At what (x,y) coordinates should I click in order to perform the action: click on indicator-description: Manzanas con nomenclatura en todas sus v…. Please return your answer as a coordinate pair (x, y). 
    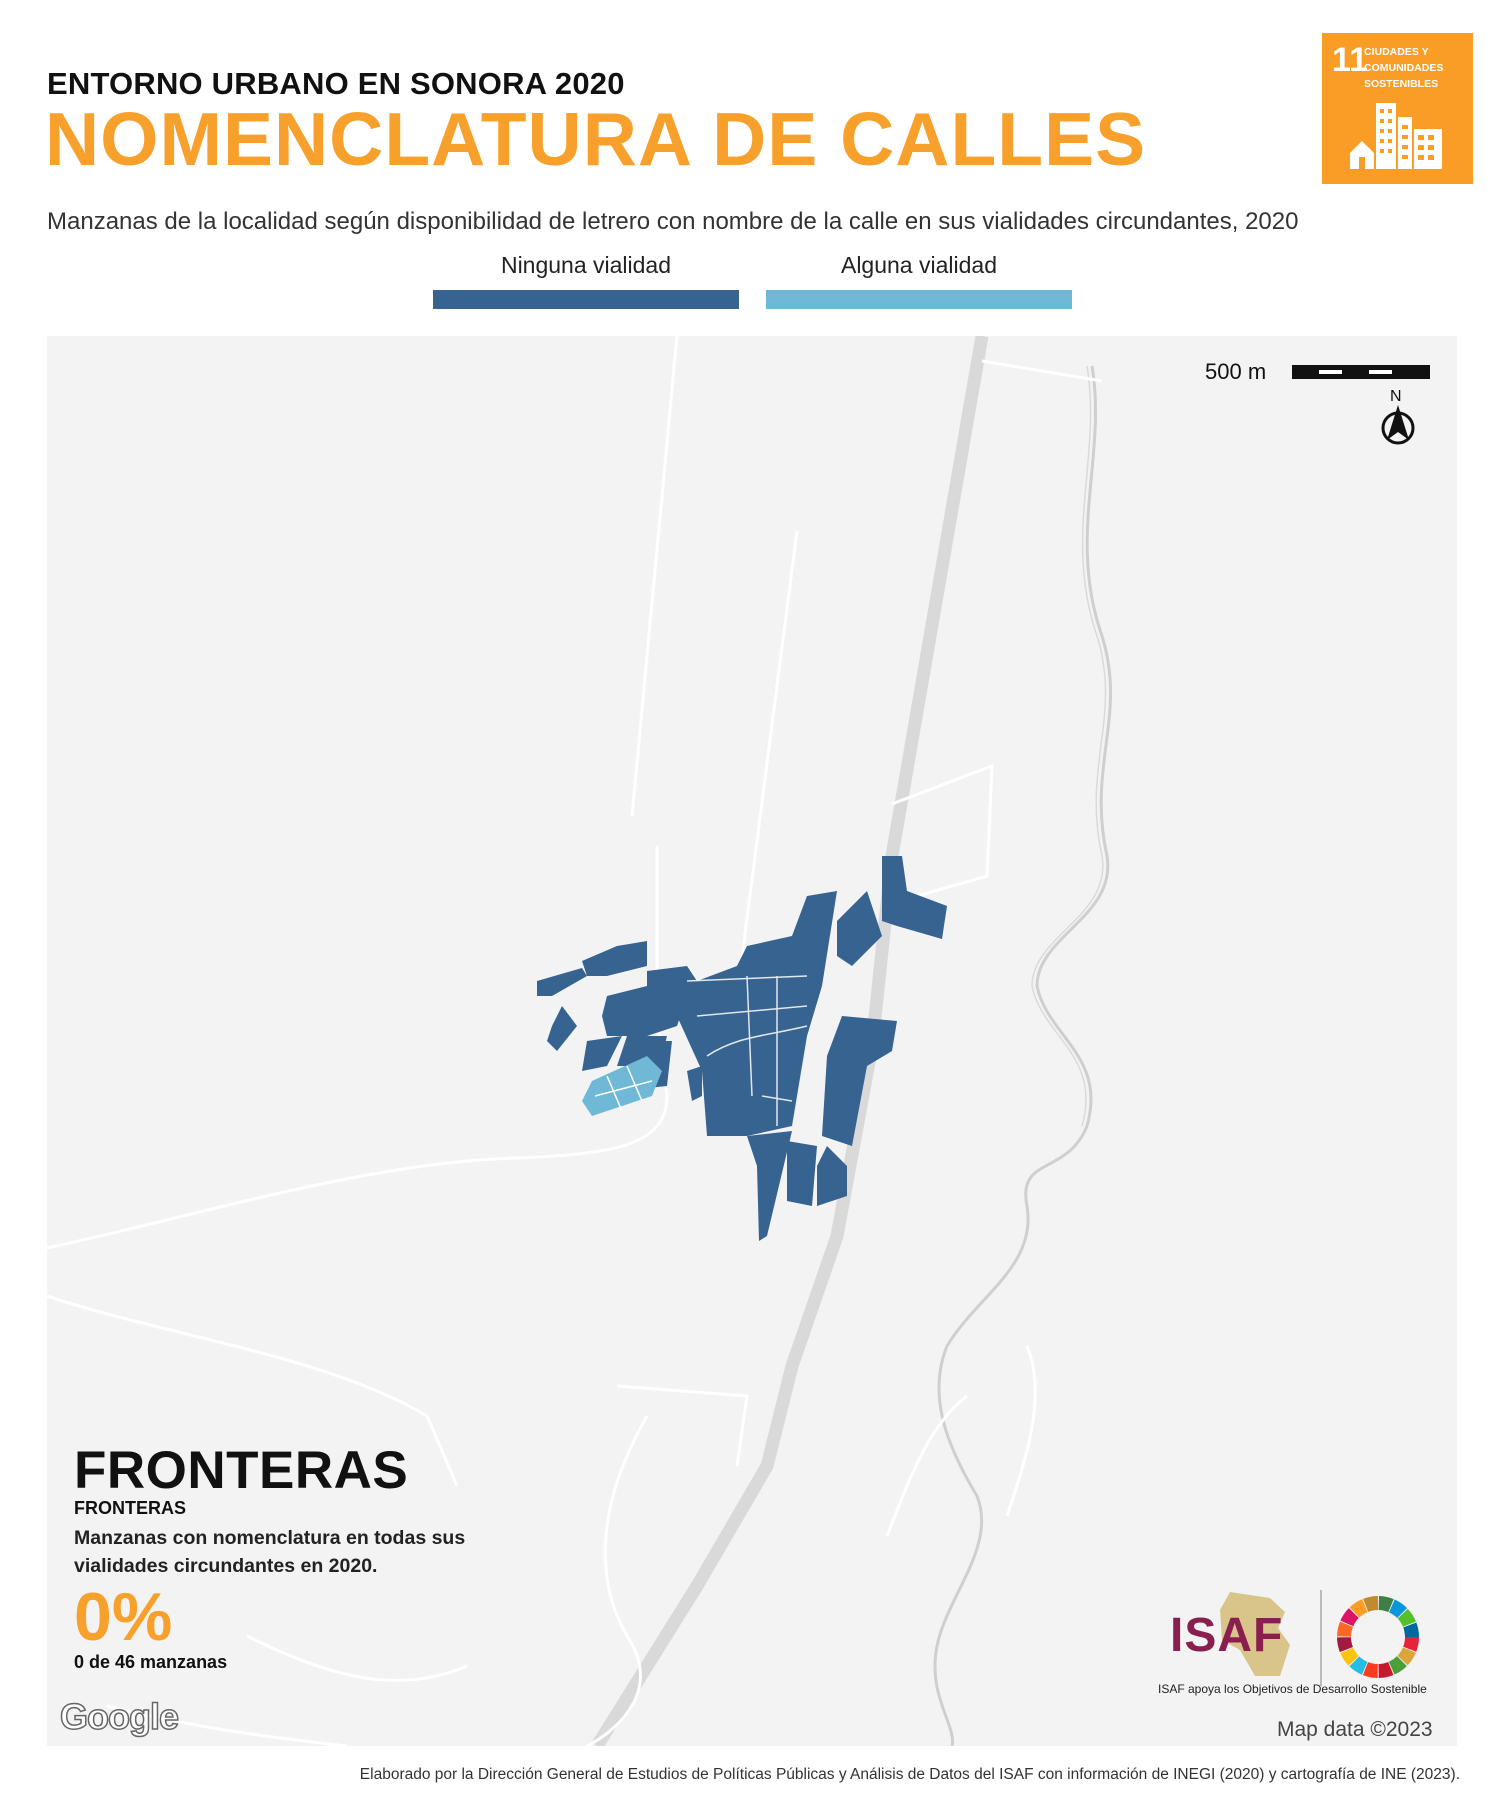
    Looking at the image, I should click on (270, 1552).